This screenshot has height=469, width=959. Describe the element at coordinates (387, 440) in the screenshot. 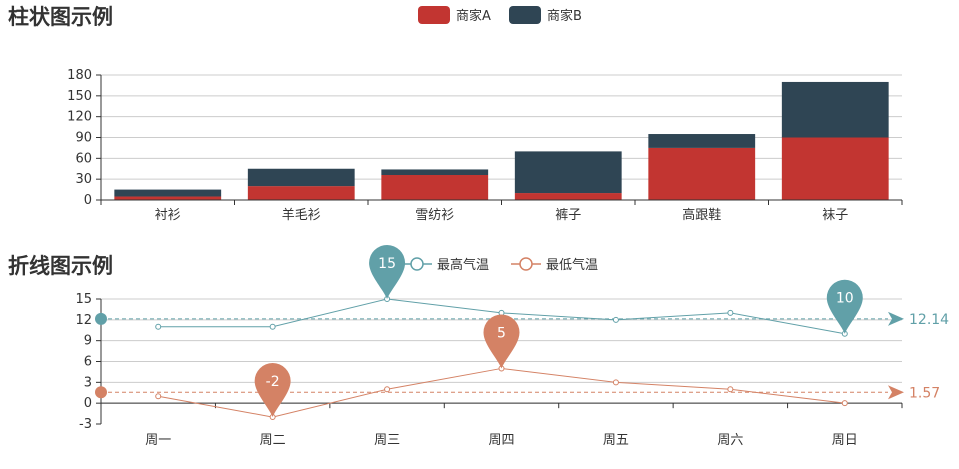

I see `line-x-tick-label: 周三` at that location.